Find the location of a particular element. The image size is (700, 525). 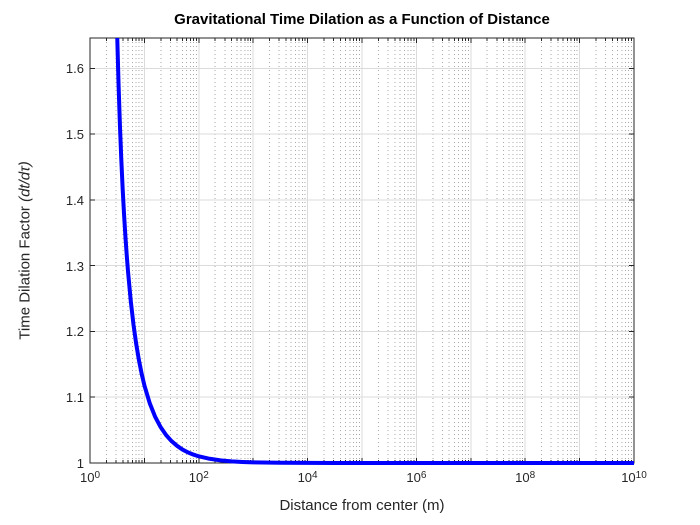

y-axis-label-math: (dt/dτ) is located at coordinates (25, 181).